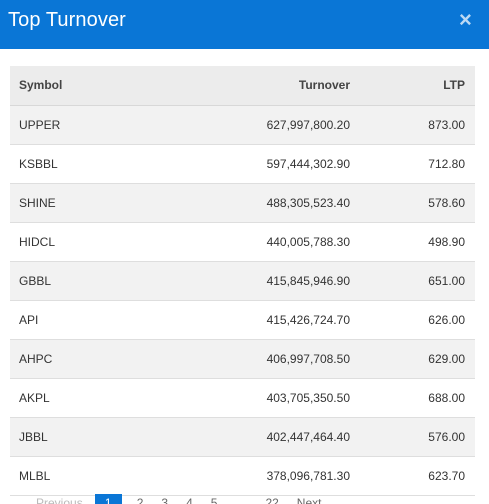  What do you see at coordinates (242, 202) in the screenshot?
I see `table-row: SHINE 488,305,523.40 578.60` at bounding box center [242, 202].